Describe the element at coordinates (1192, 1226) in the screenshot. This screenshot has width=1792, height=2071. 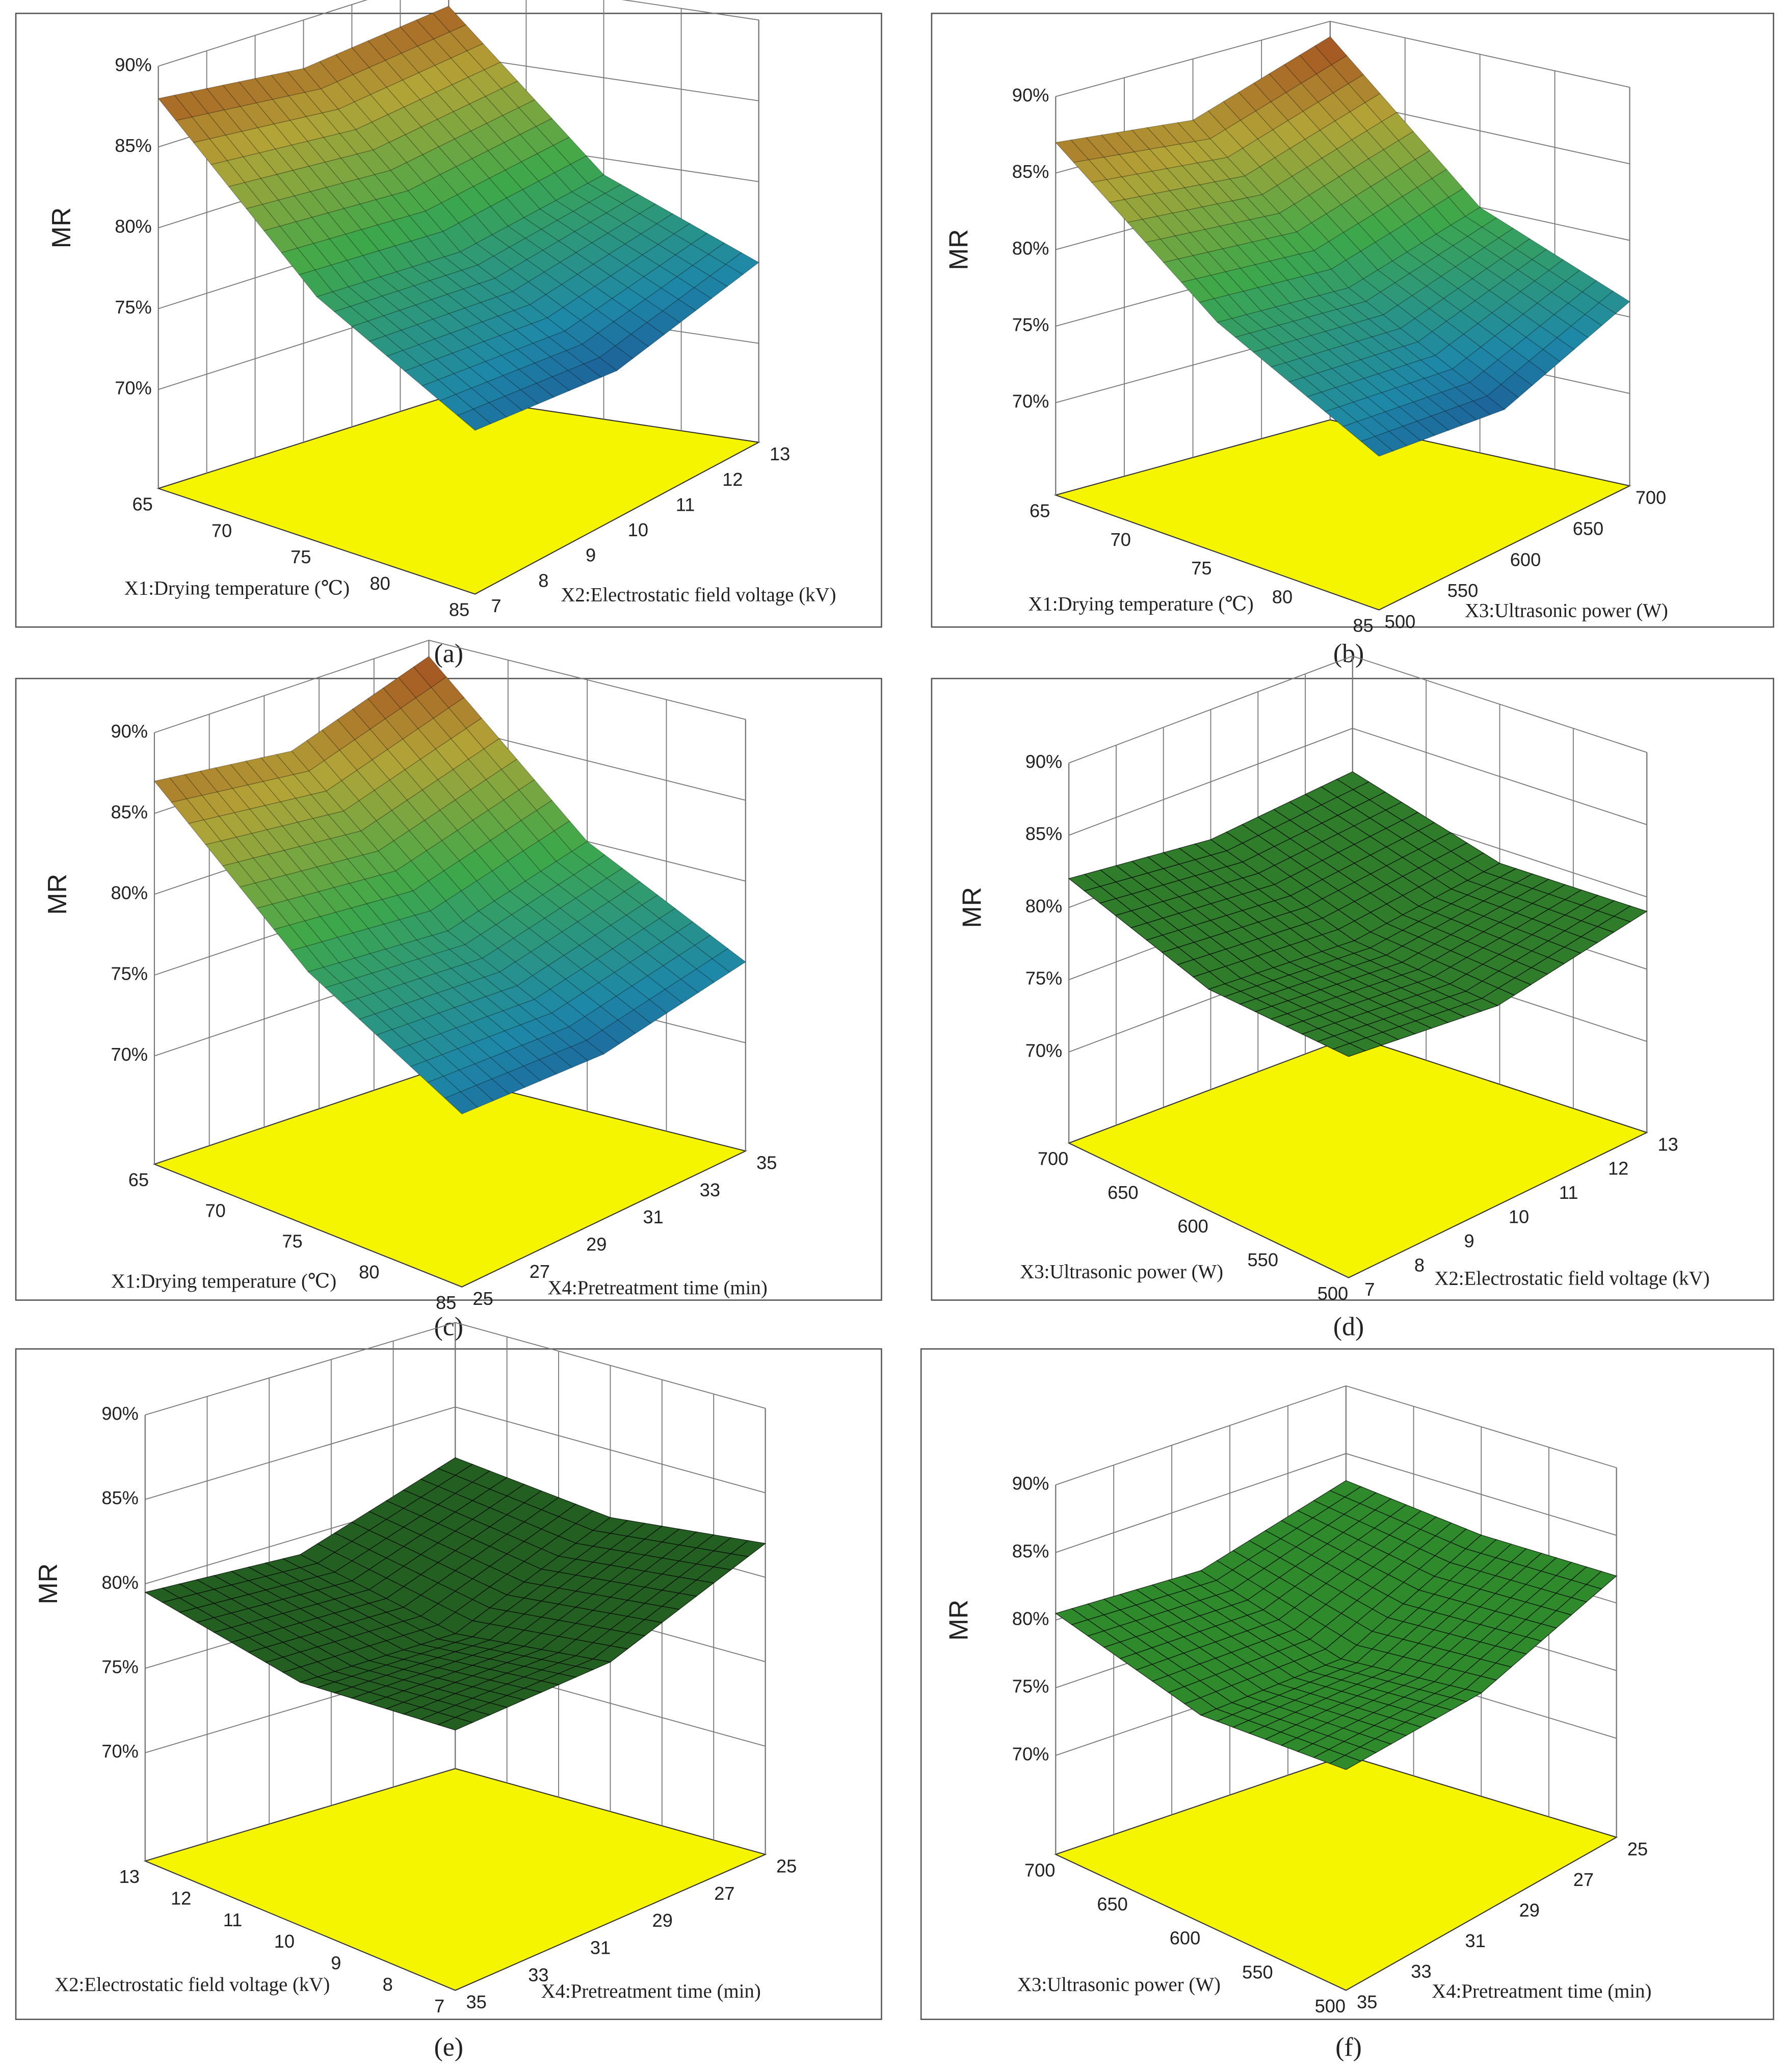
I see `x-tick-label: 600` at that location.